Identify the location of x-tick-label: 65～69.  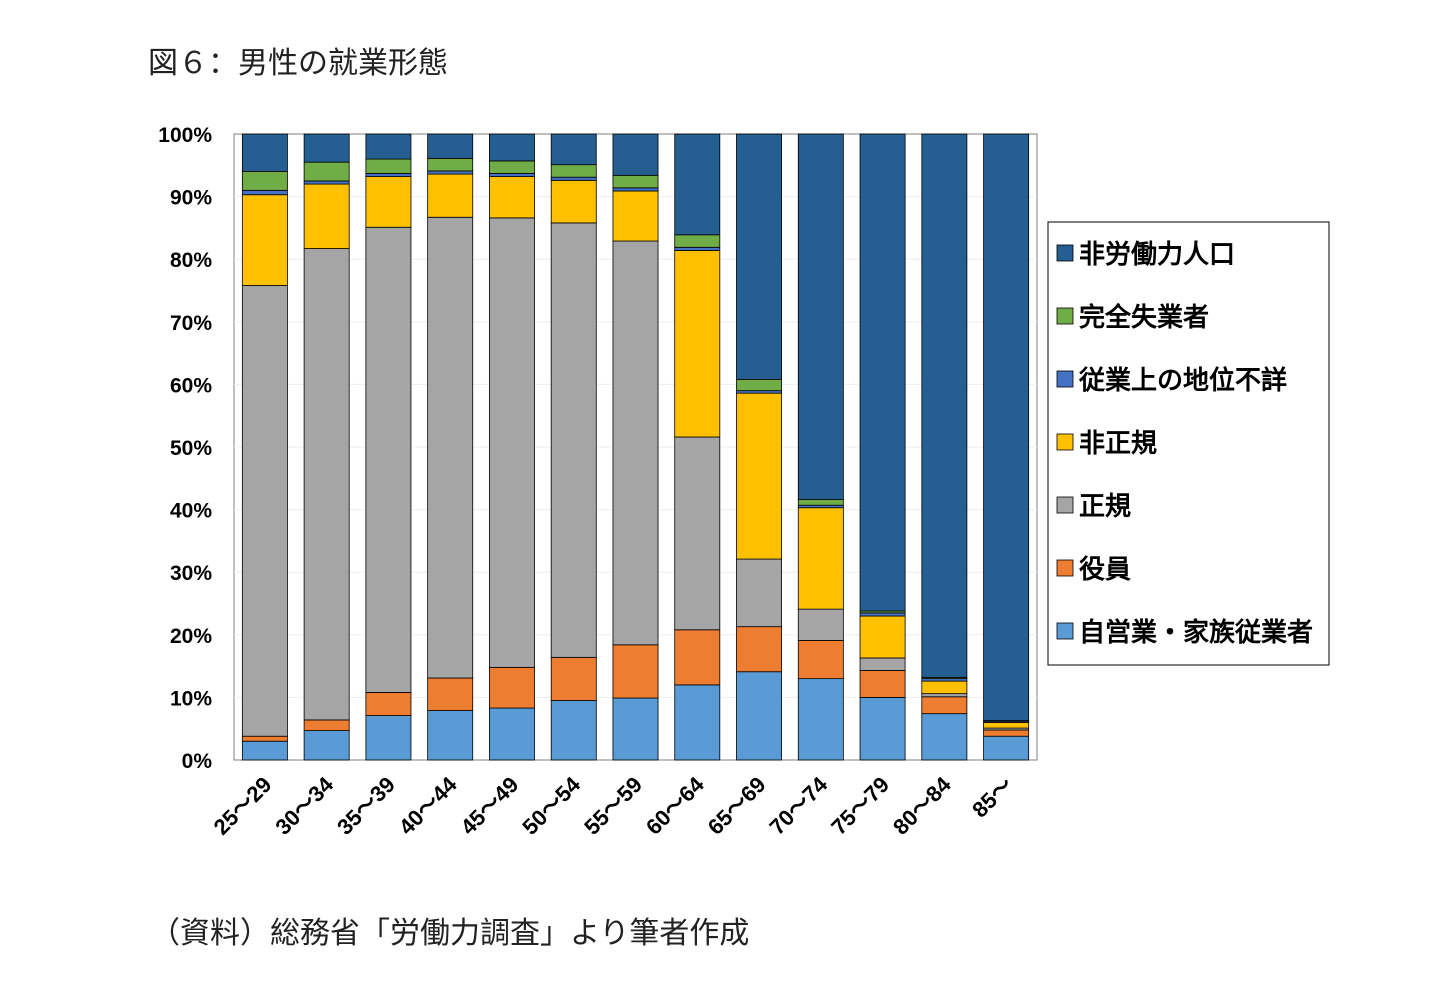
(737, 806).